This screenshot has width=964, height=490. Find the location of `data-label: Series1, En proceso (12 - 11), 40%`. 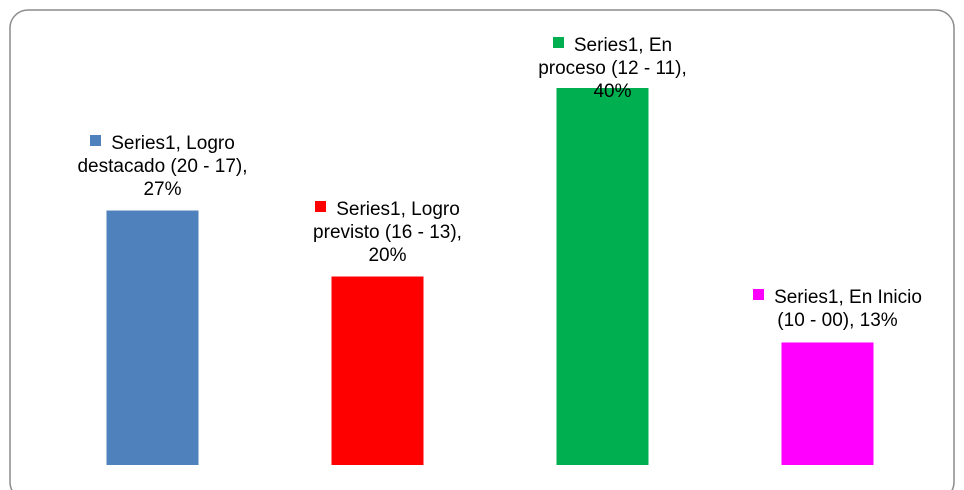

data-label: Series1, En proceso (12 - 11), 40% is located at coordinates (613, 68).